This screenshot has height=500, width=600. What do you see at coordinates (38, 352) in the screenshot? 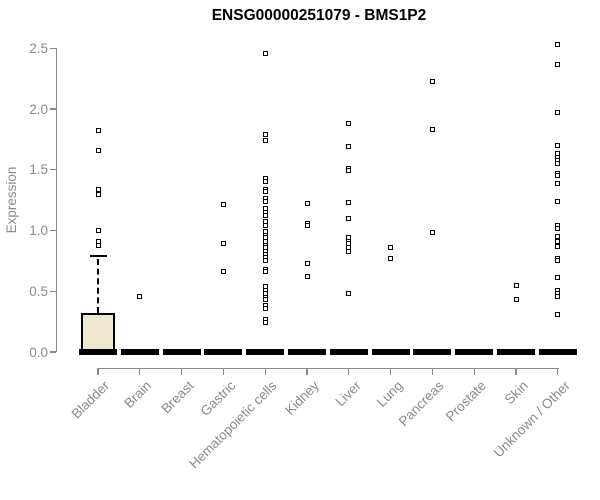
I see `y-tick-label: 0.0` at bounding box center [38, 352].